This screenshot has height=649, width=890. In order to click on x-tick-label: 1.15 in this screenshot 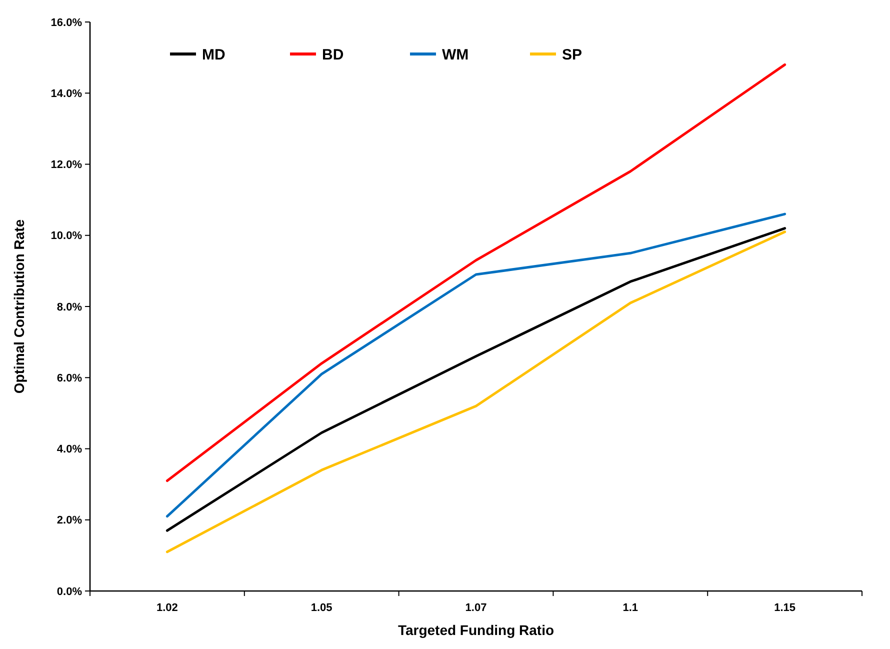, I will do `click(785, 608)`.